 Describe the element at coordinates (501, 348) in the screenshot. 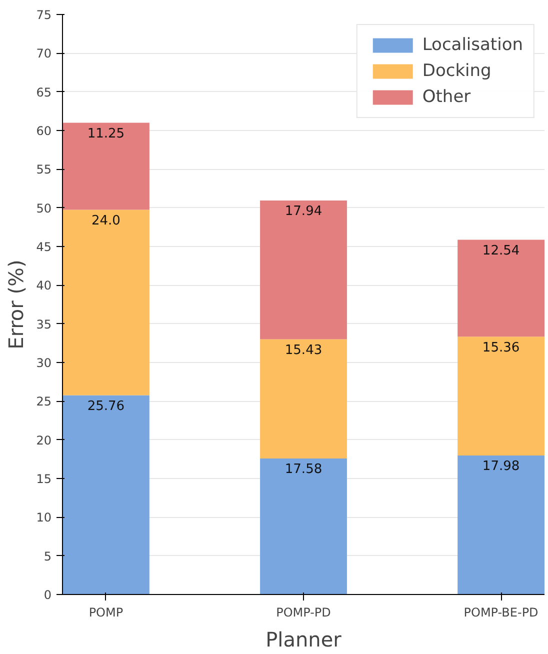

I see `data-label: 15.36` at that location.